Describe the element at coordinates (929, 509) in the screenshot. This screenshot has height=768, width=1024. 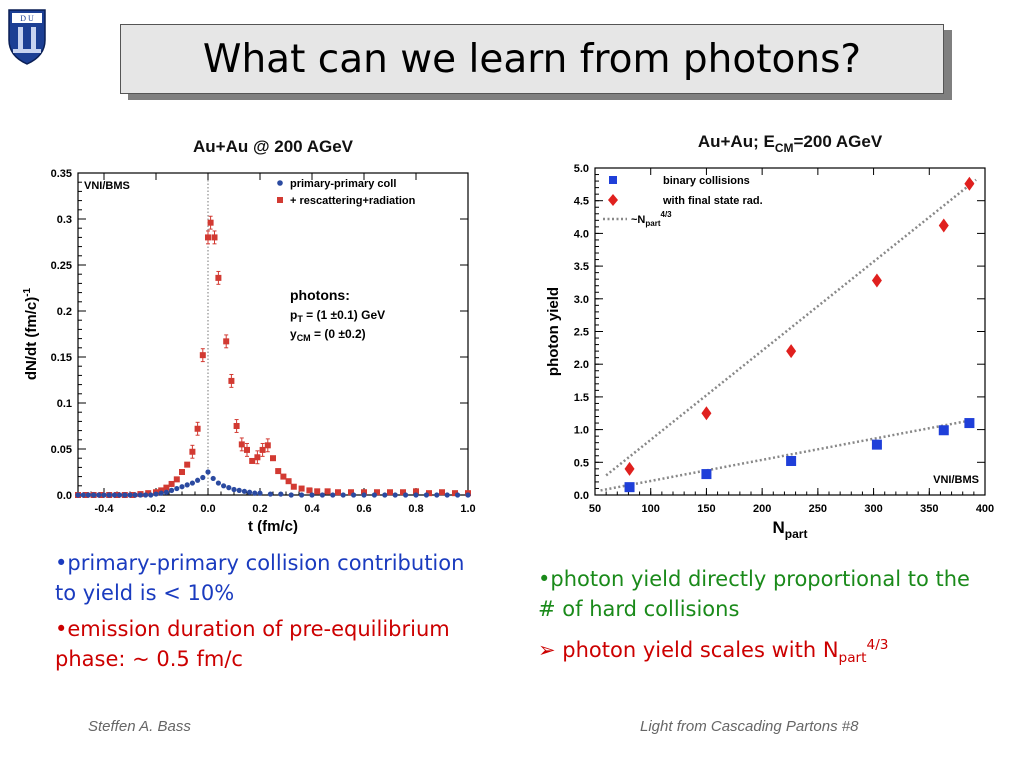
I see `x-tick-label: 350` at that location.